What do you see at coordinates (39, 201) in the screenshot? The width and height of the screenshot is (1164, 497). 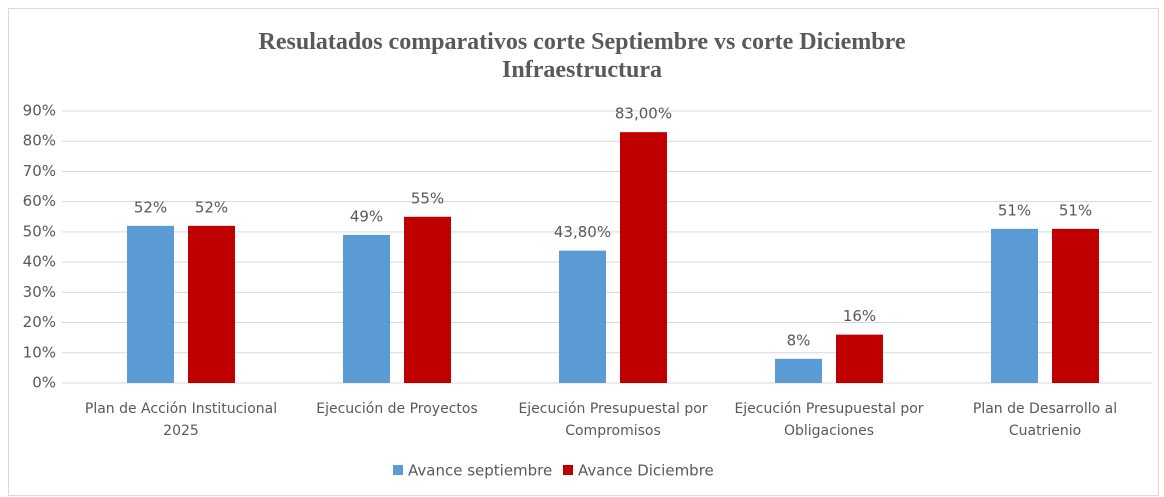 I see `y-tick-label: 60%` at bounding box center [39, 201].